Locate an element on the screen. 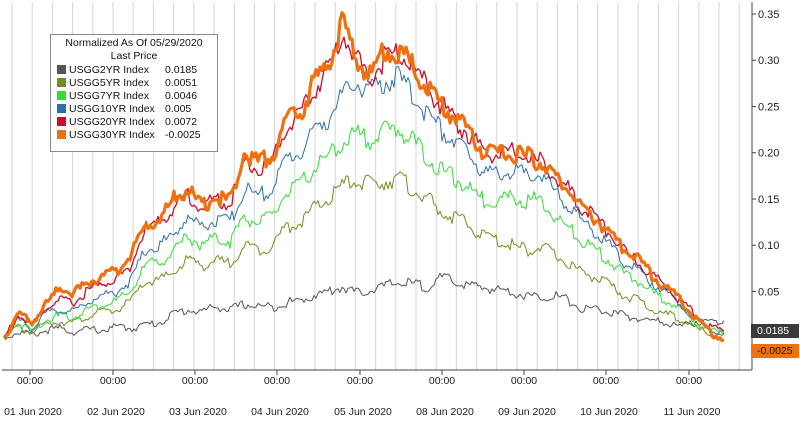 Image resolution: width=800 pixels, height=427 pixels. x-day-label: 09 Jun 2020 is located at coordinates (527, 412).